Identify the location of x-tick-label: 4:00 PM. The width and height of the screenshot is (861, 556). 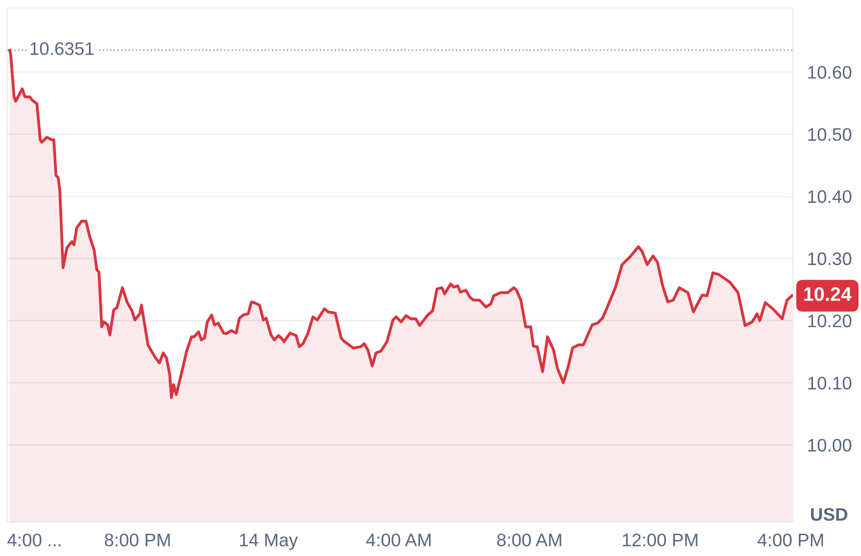
(790, 540).